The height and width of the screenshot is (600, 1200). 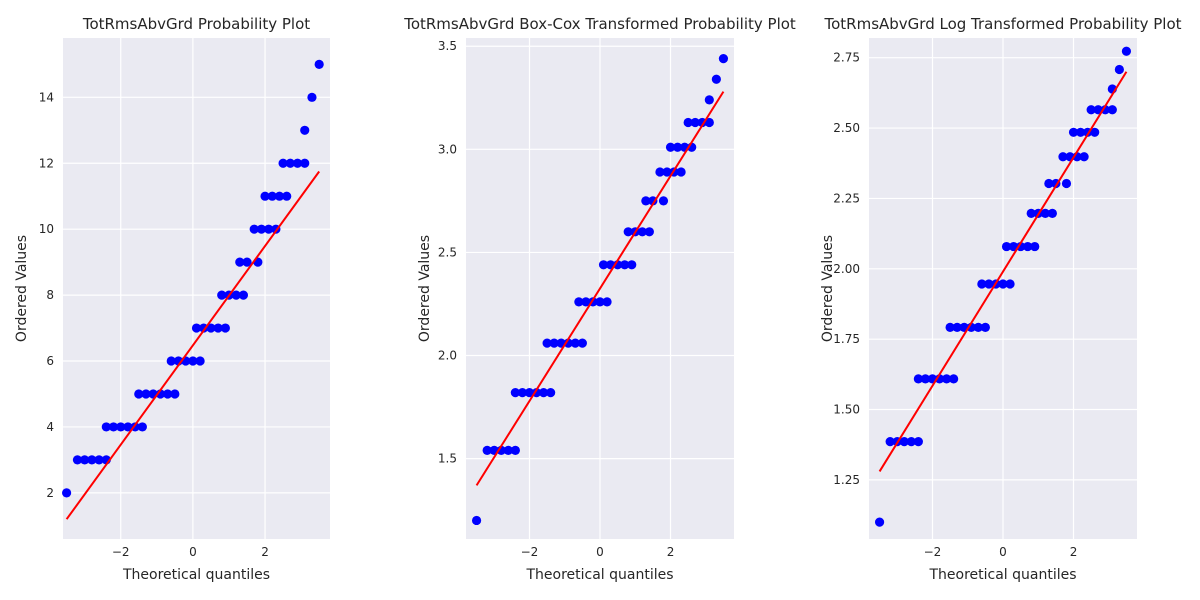 What do you see at coordinates (46, 163) in the screenshot?
I see `y-tick-label: 12` at bounding box center [46, 163].